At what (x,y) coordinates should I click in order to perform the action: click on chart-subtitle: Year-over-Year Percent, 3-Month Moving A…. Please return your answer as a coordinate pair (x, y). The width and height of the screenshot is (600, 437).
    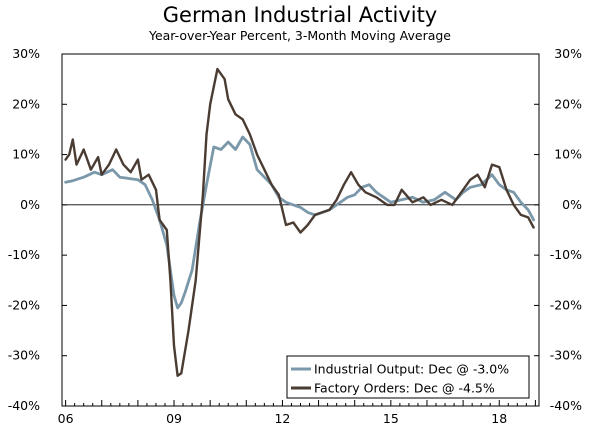
    Looking at the image, I should click on (299, 35).